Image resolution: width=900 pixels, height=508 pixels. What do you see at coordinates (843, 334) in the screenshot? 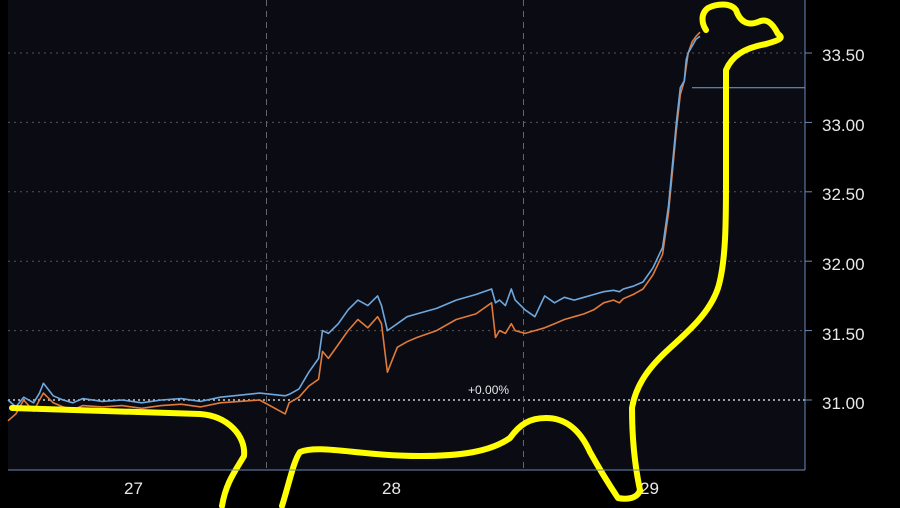
I see `y-tick-label: 31.50` at bounding box center [843, 334].